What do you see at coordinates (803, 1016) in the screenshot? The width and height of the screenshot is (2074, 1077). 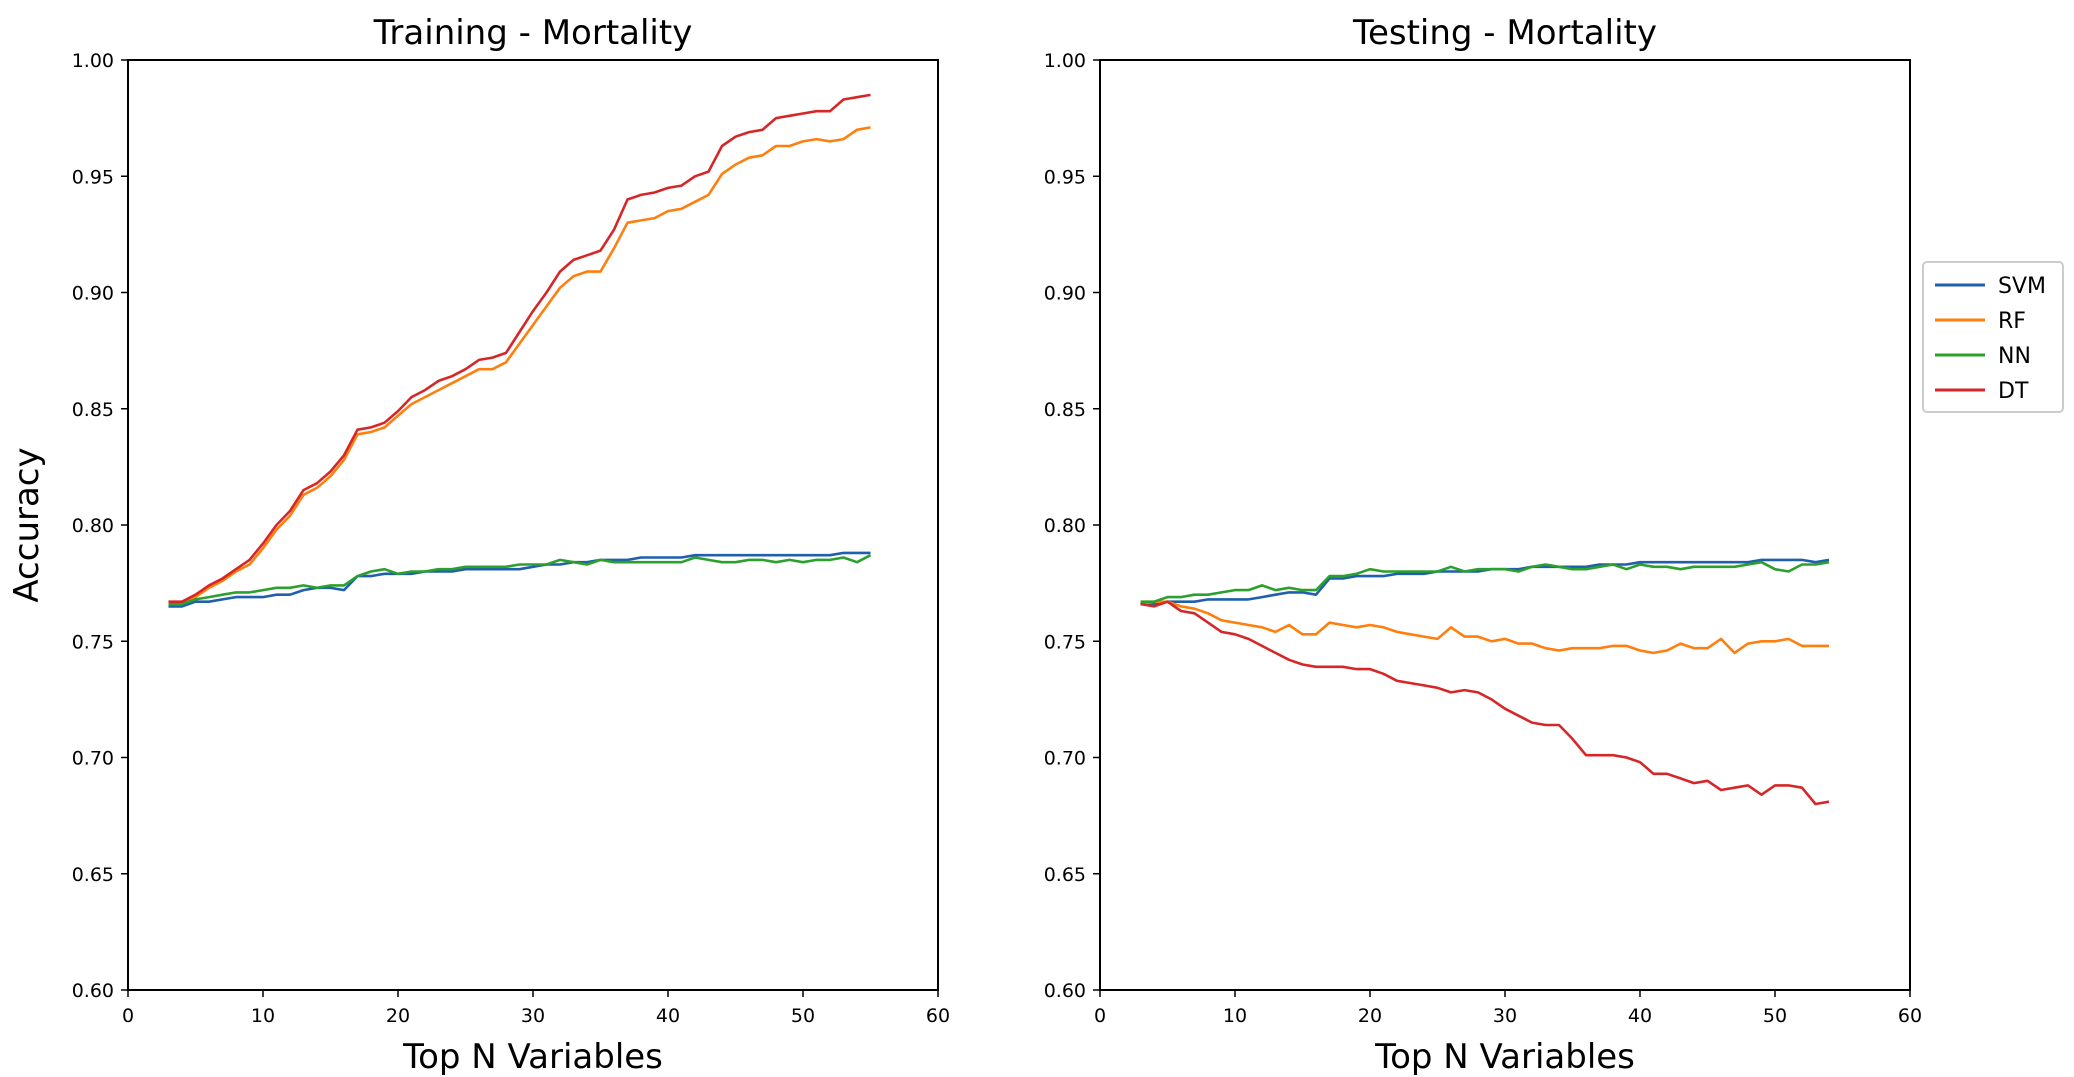 I see `training-x-tick-label: 50` at bounding box center [803, 1016].